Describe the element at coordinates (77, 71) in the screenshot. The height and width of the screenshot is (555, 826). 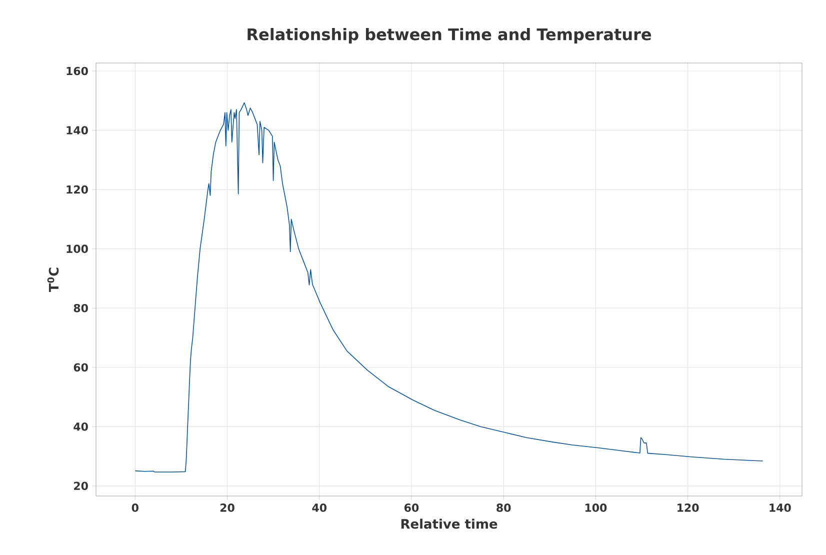
I see `y-tick-label: 160` at that location.